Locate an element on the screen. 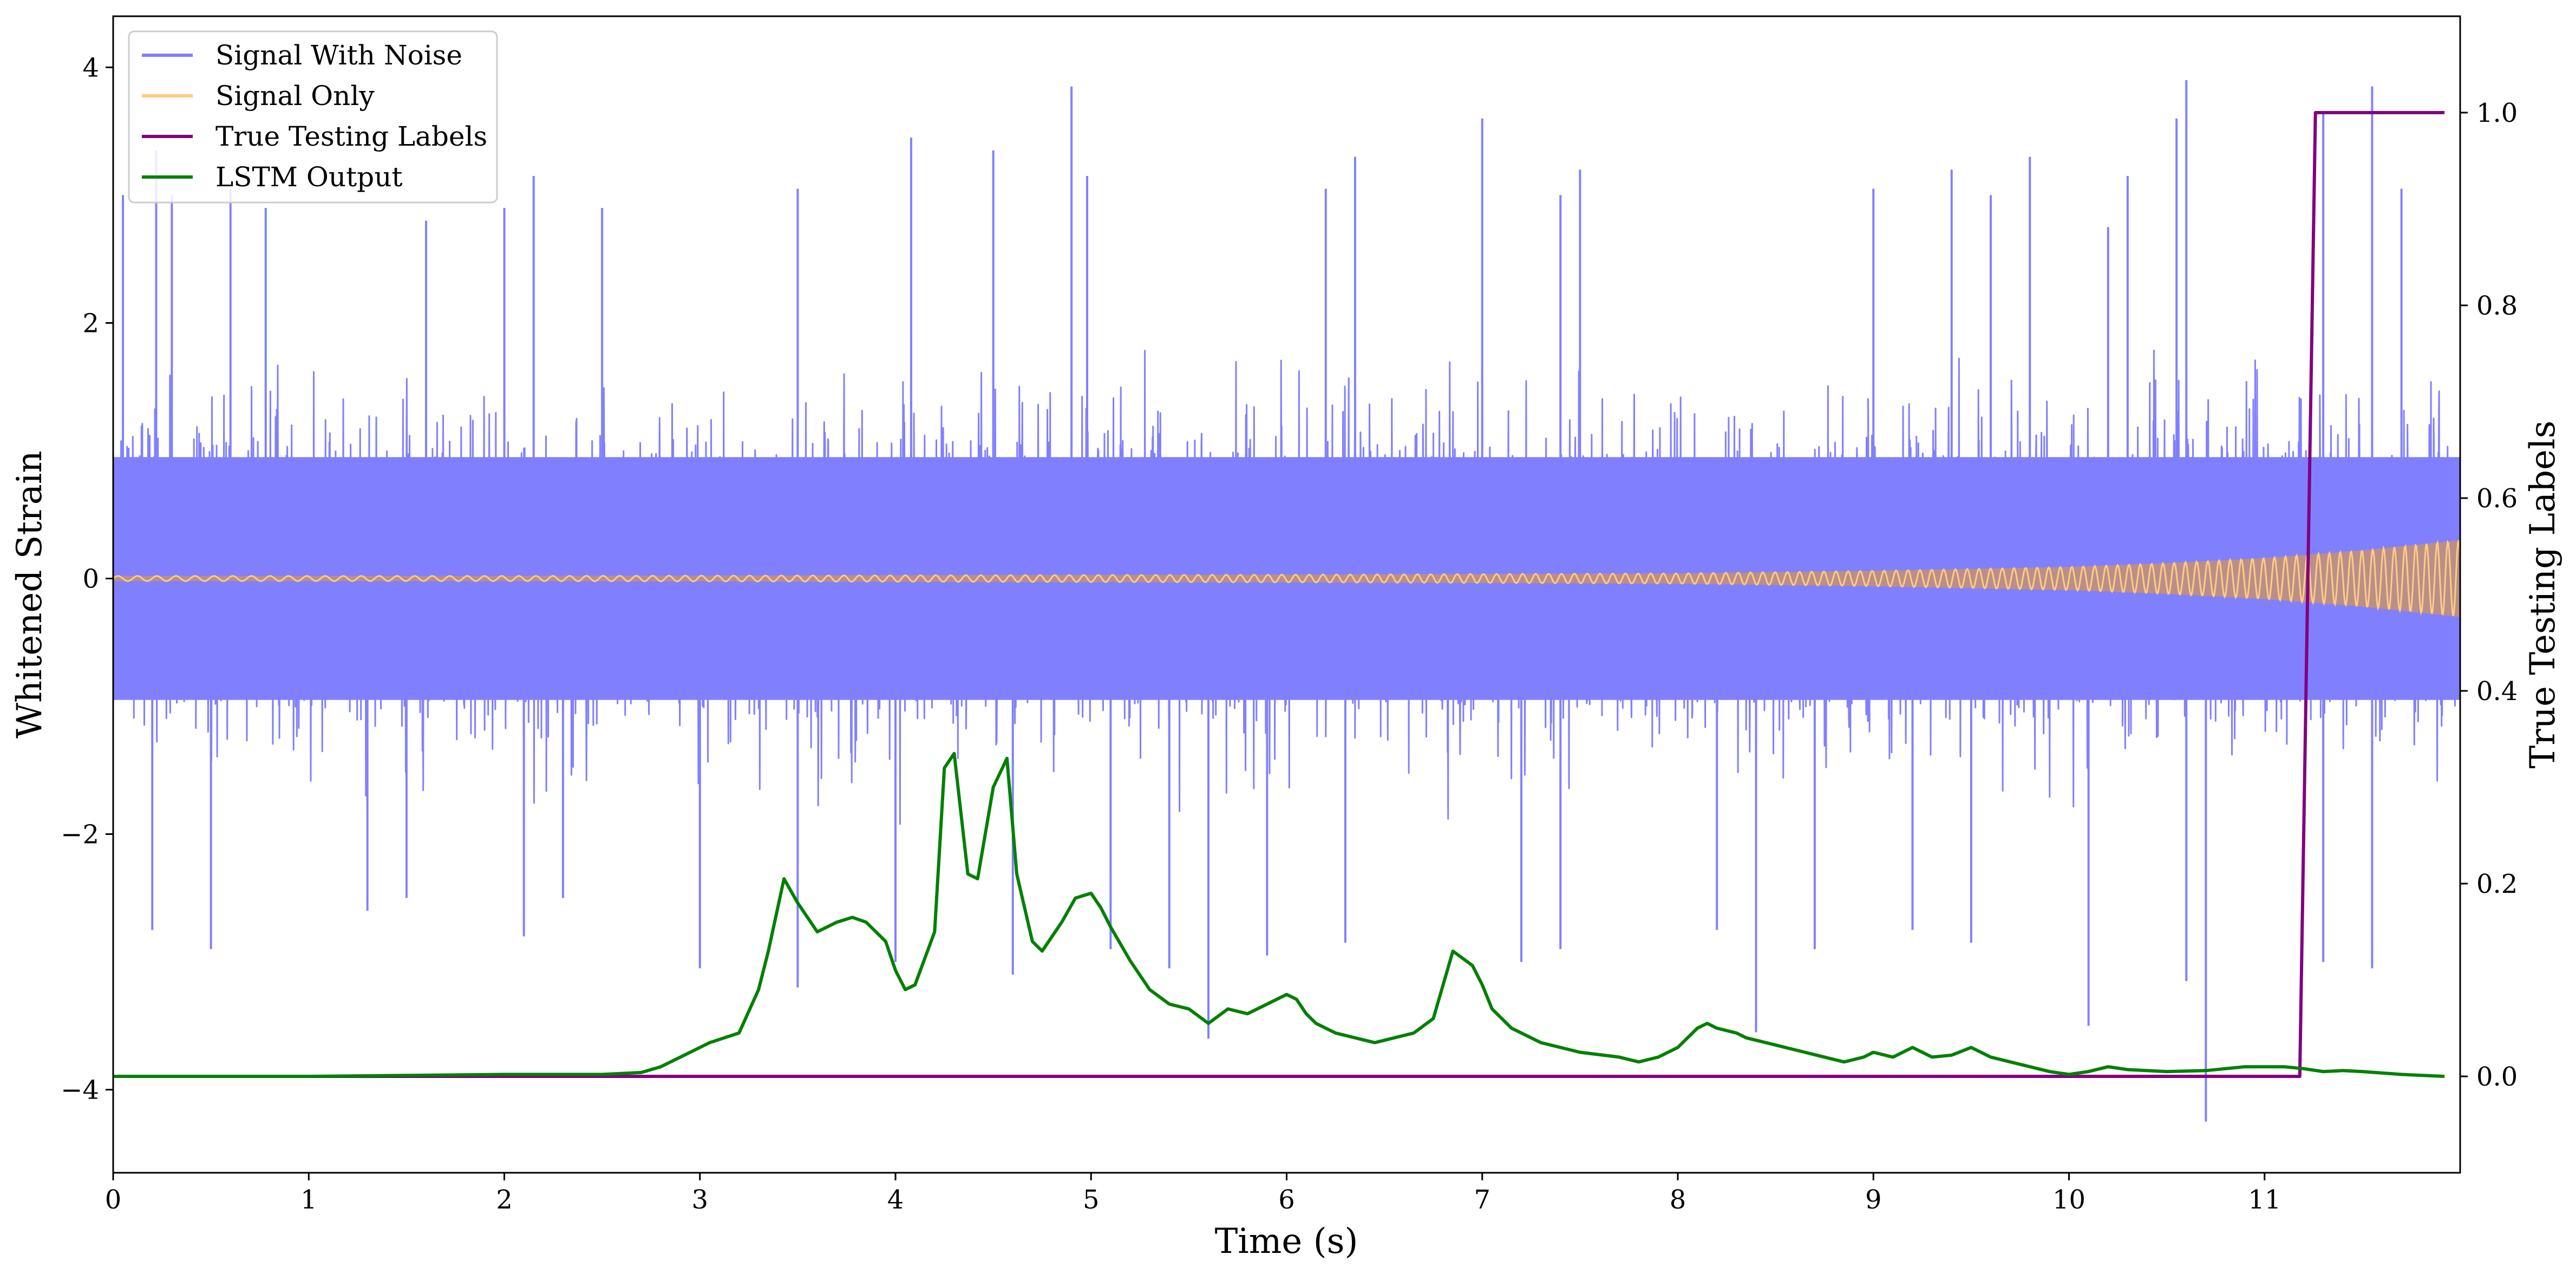  y-axis-left-title: Whitened Strain is located at coordinates (30, 594).